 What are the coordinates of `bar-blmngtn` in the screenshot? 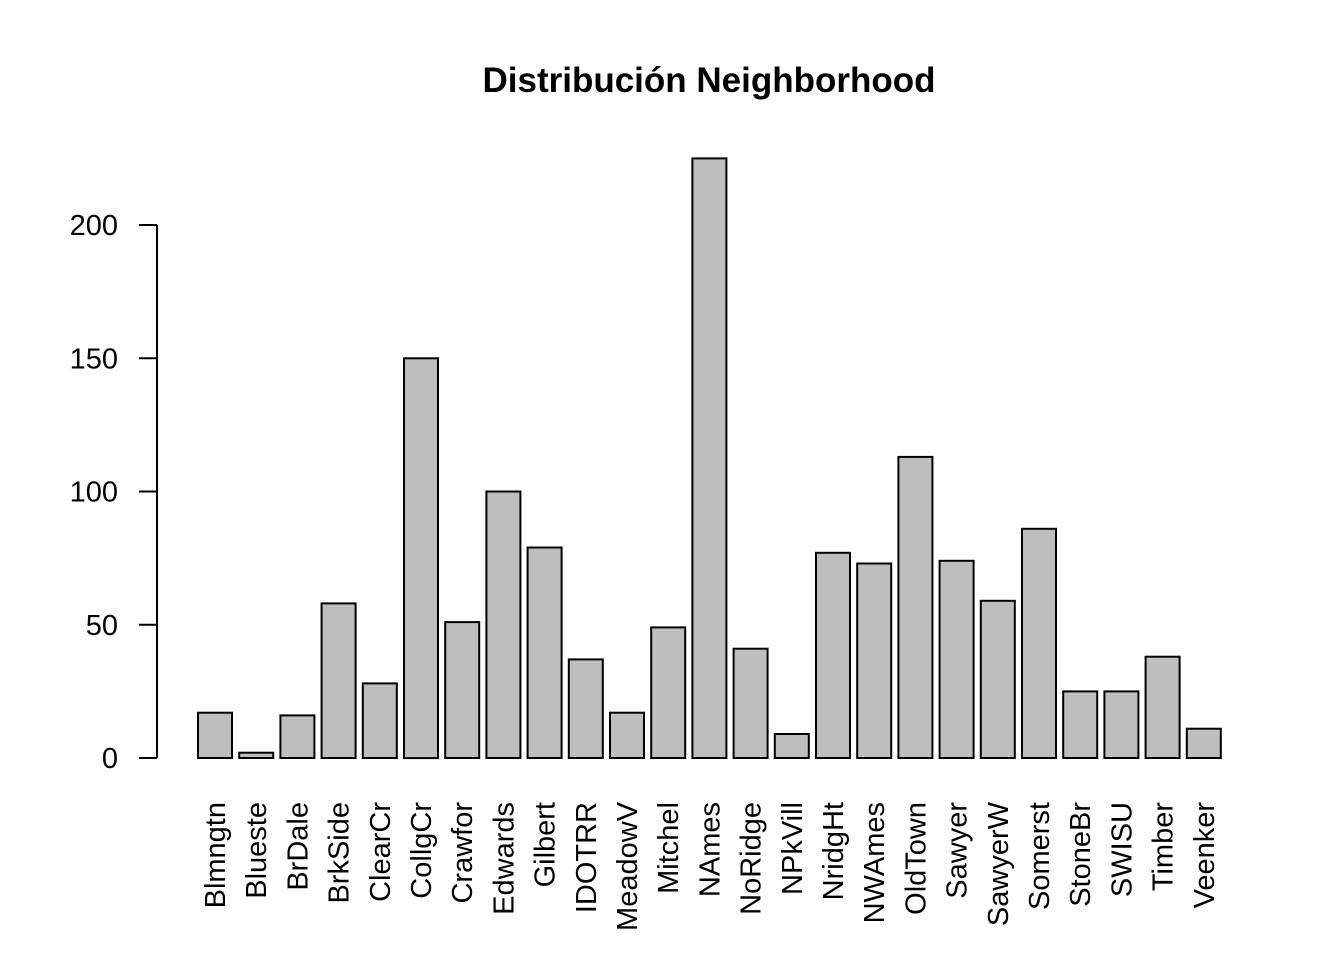 It's located at (215, 735).